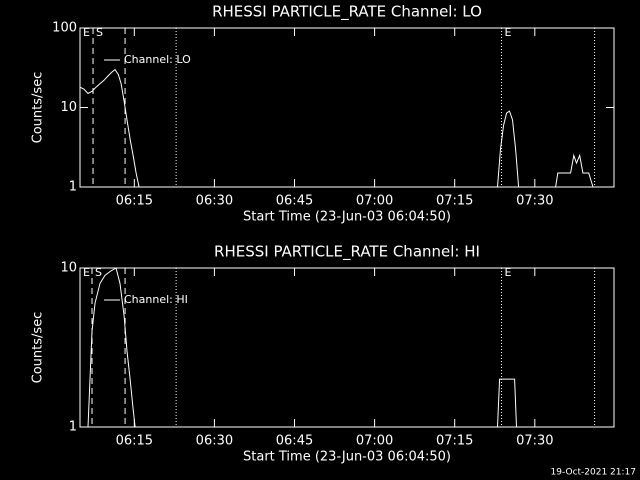  I want to click on y-tick-label: 100, so click(64, 28).